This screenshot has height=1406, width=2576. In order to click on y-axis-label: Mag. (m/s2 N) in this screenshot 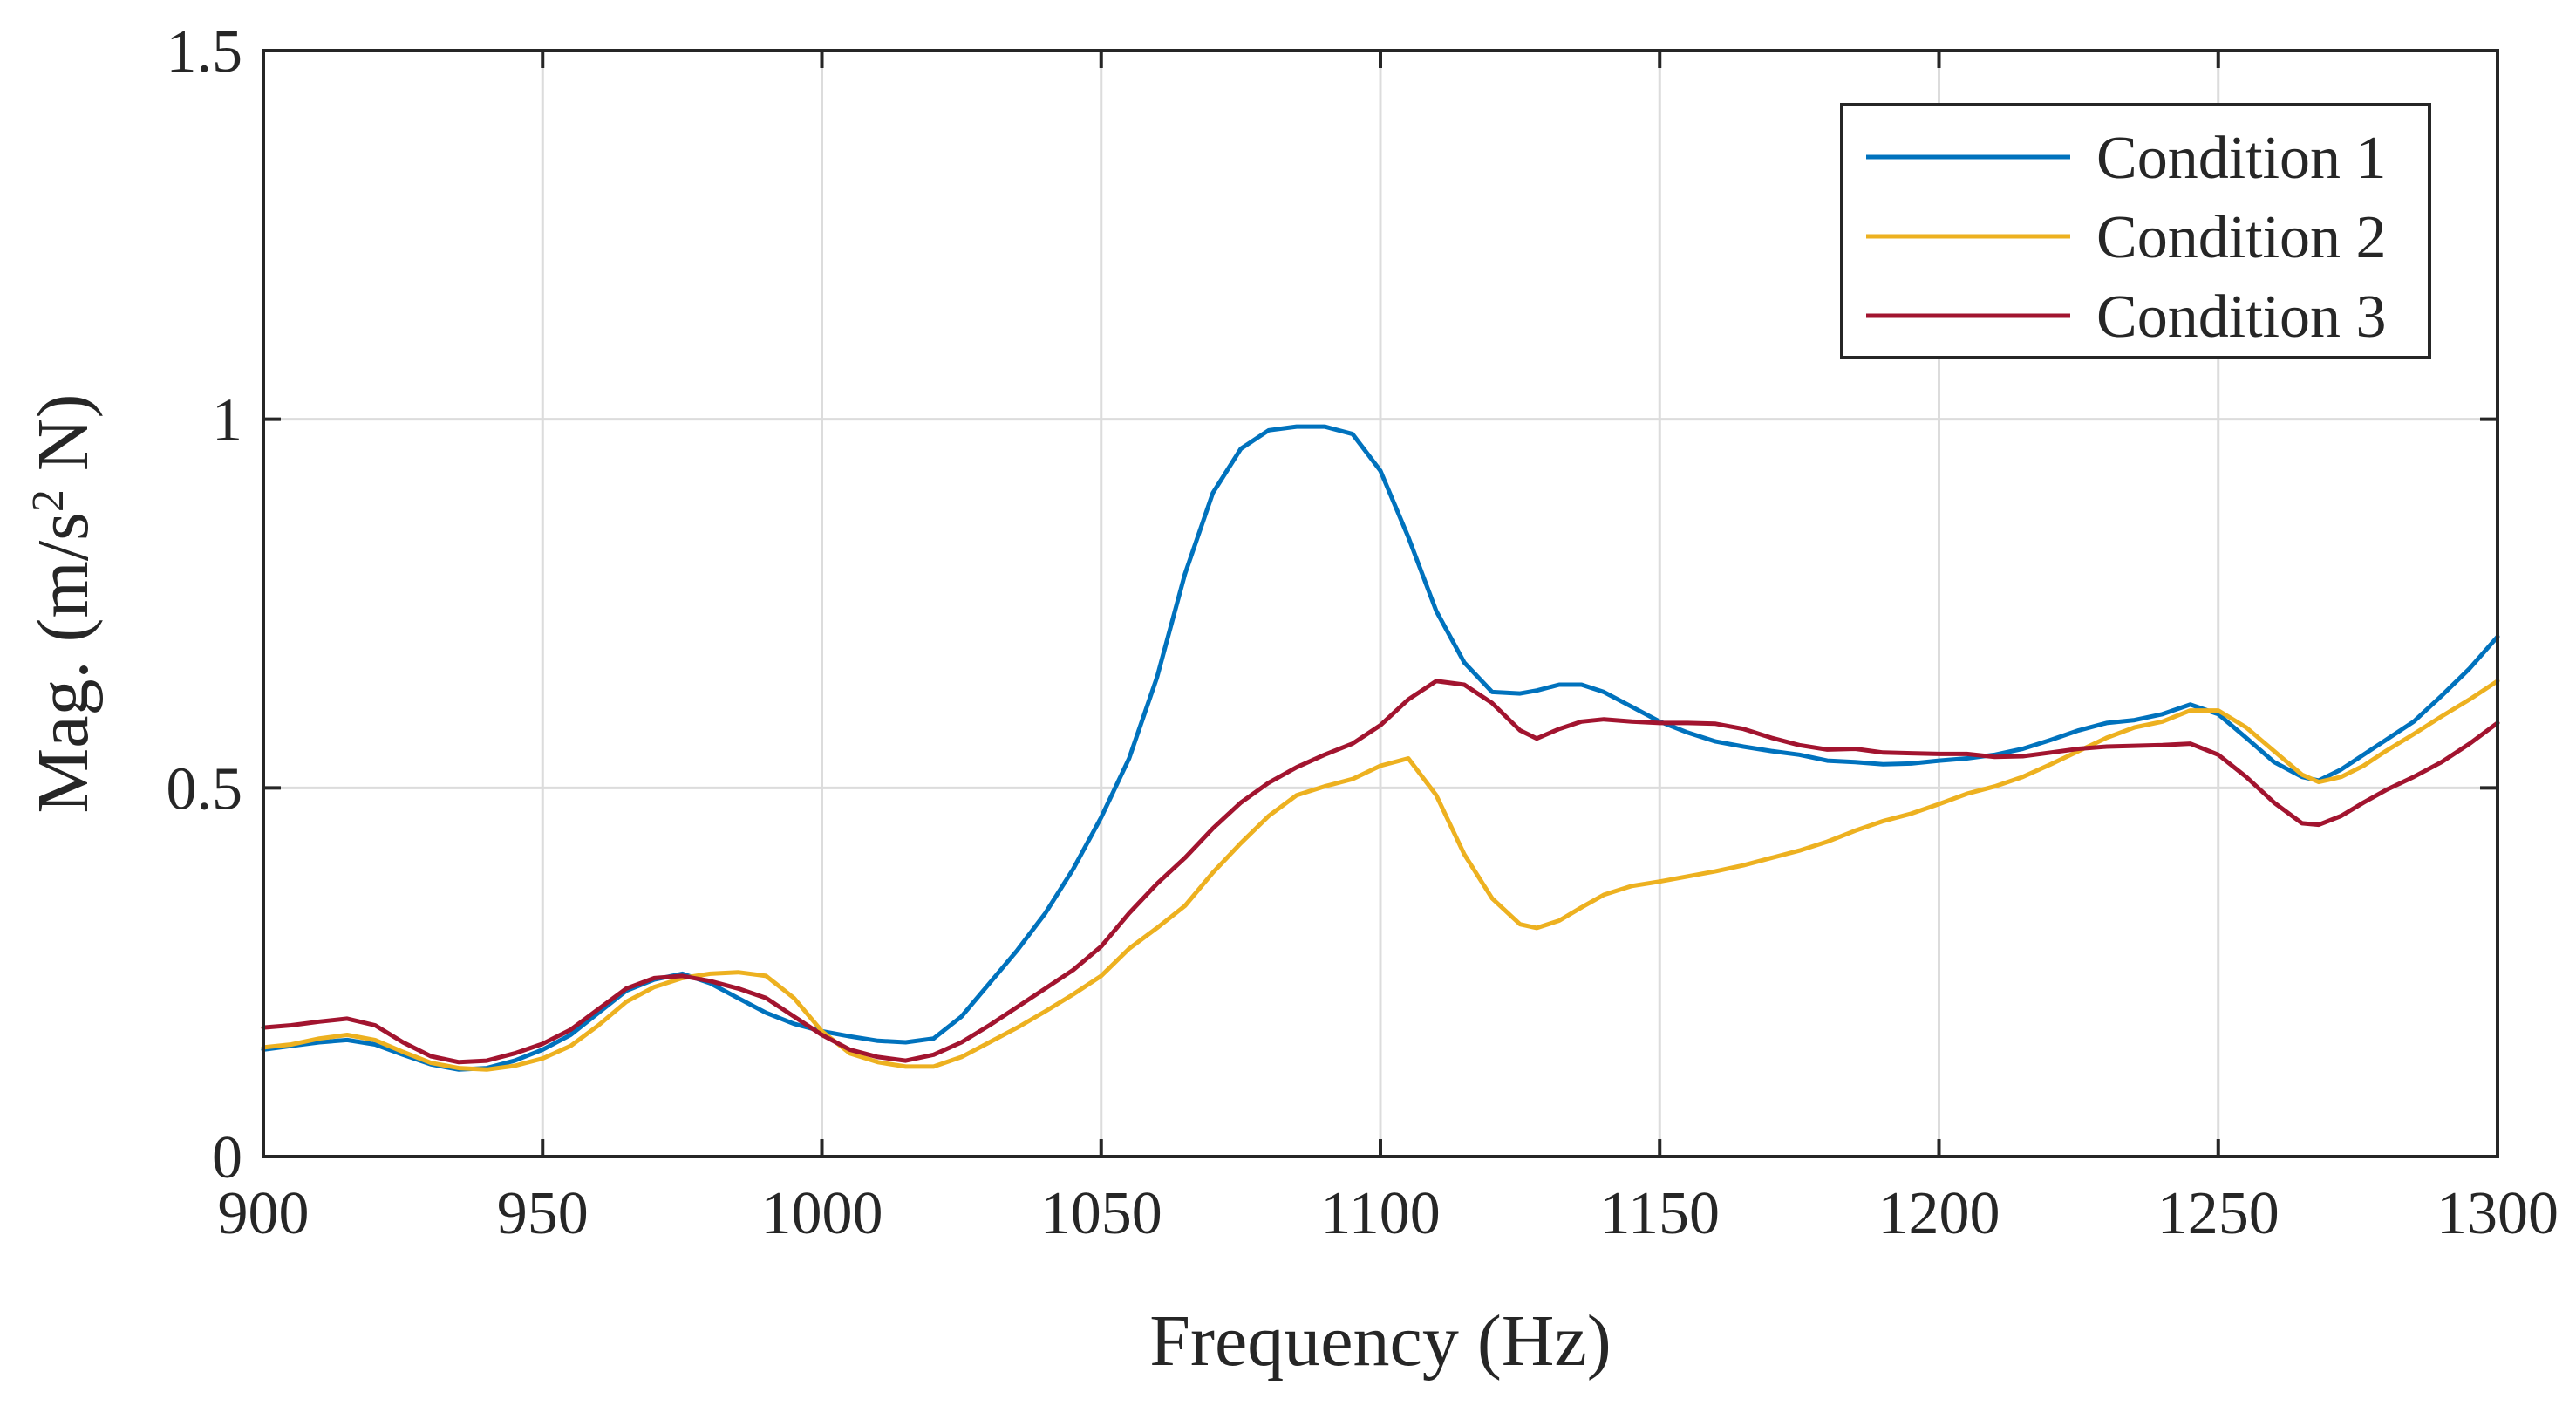, I will do `click(64, 604)`.